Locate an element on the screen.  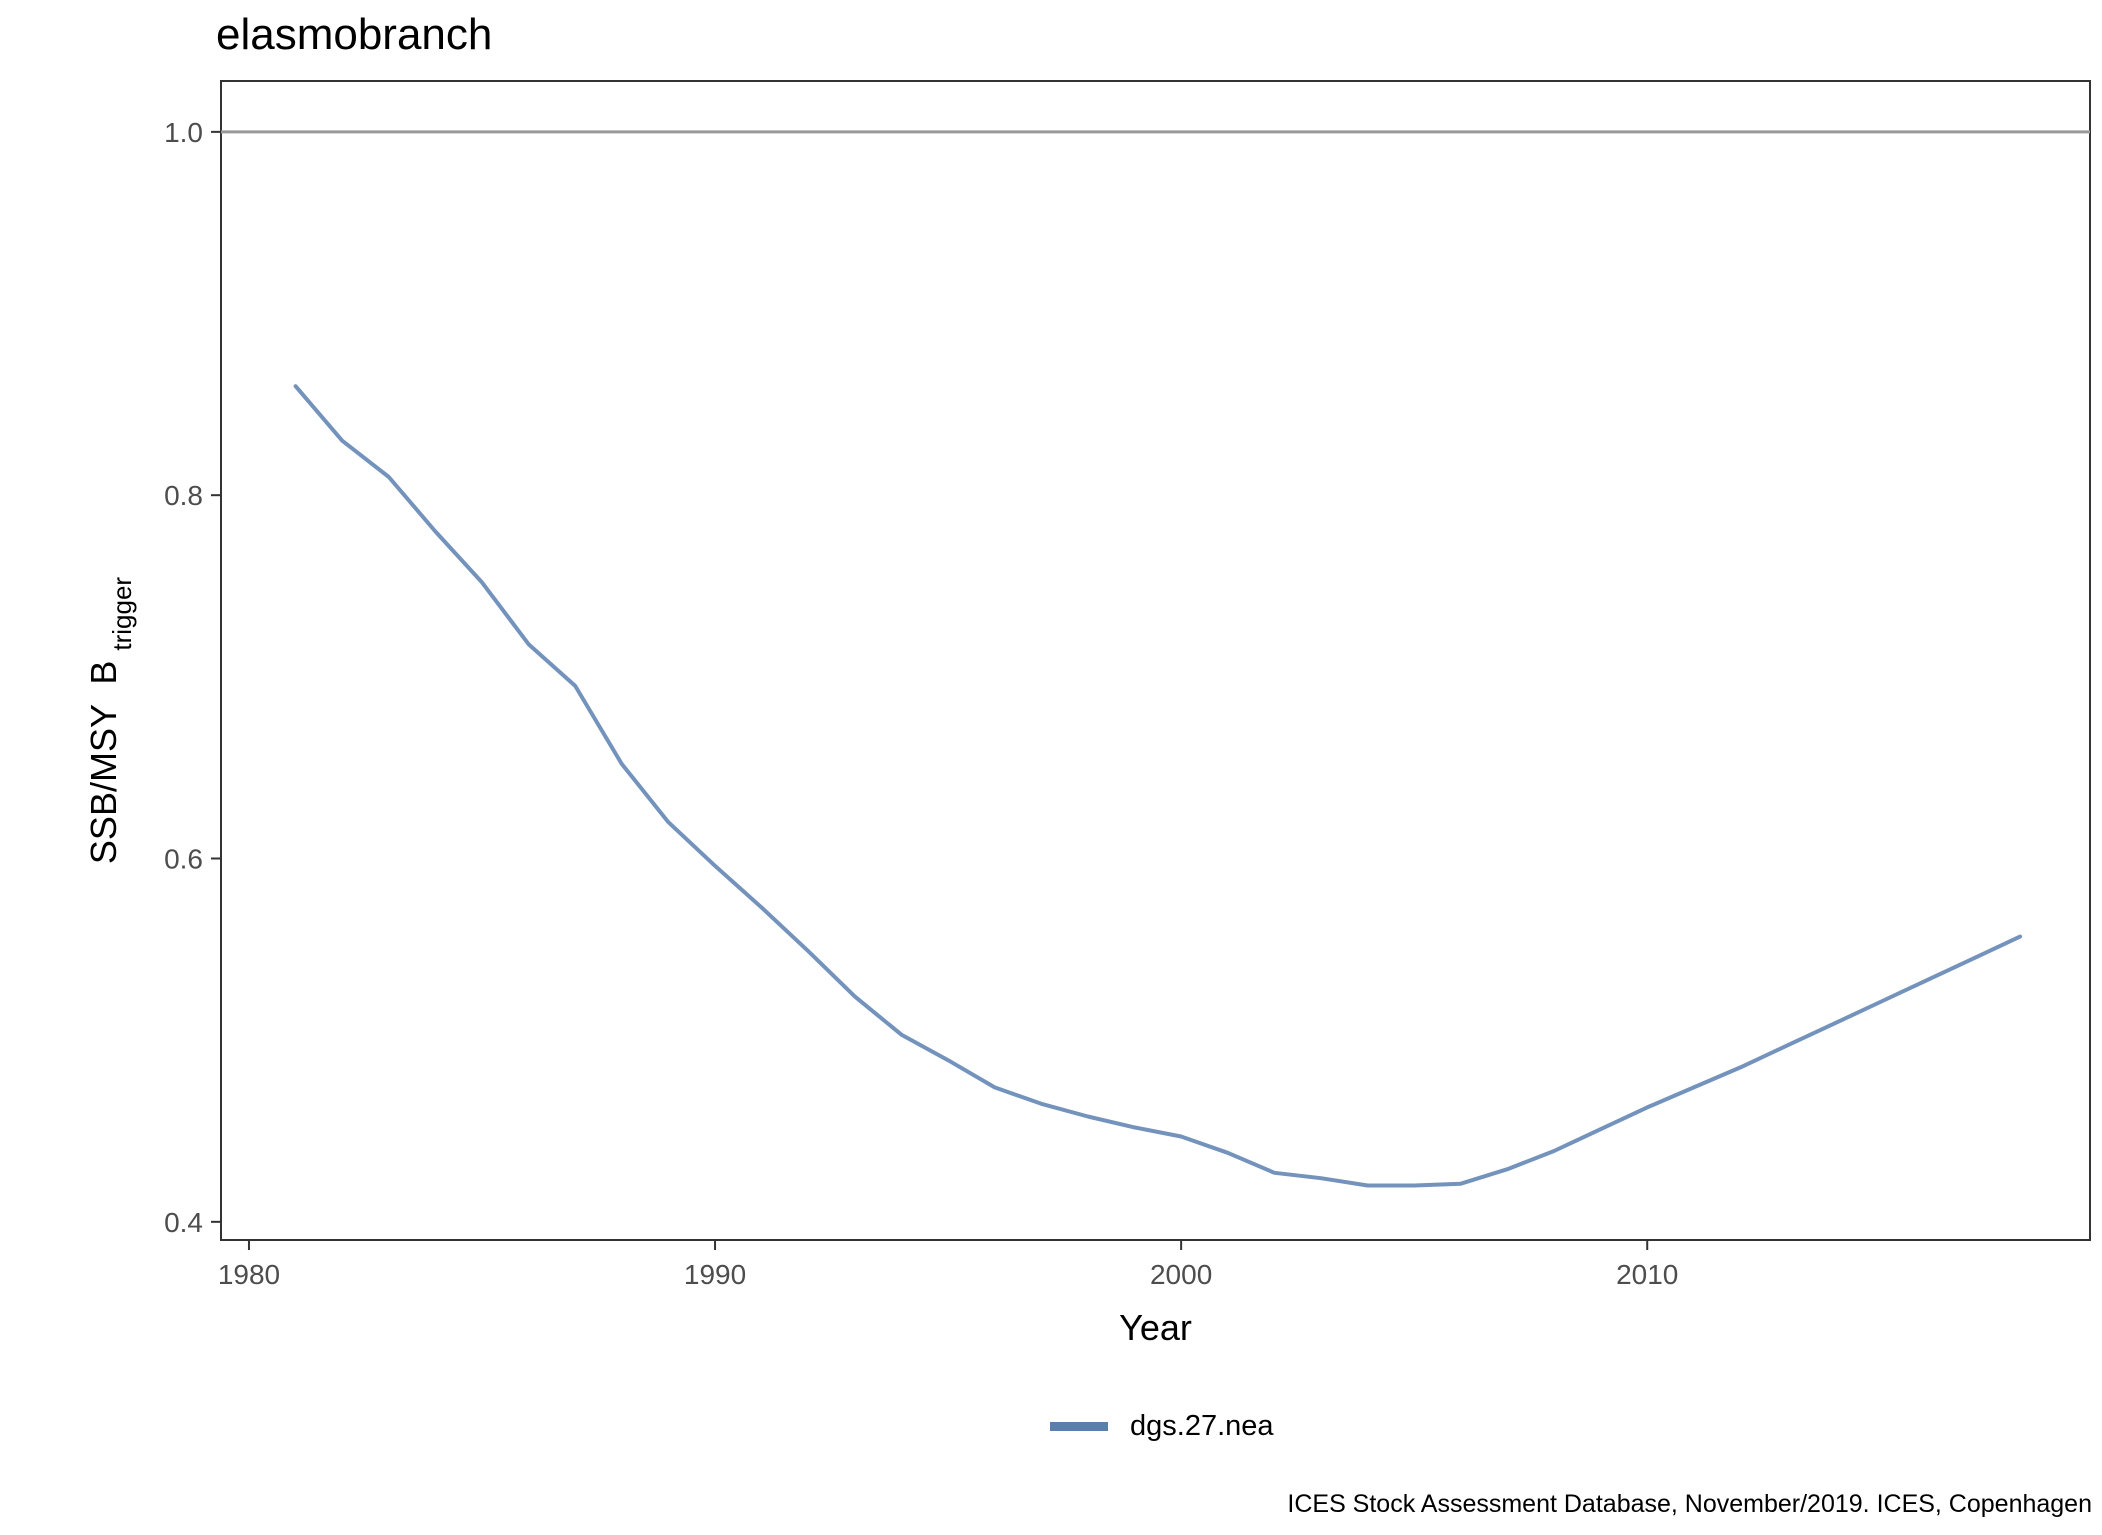
y-tick-label: 0.6 is located at coordinates (183, 859).